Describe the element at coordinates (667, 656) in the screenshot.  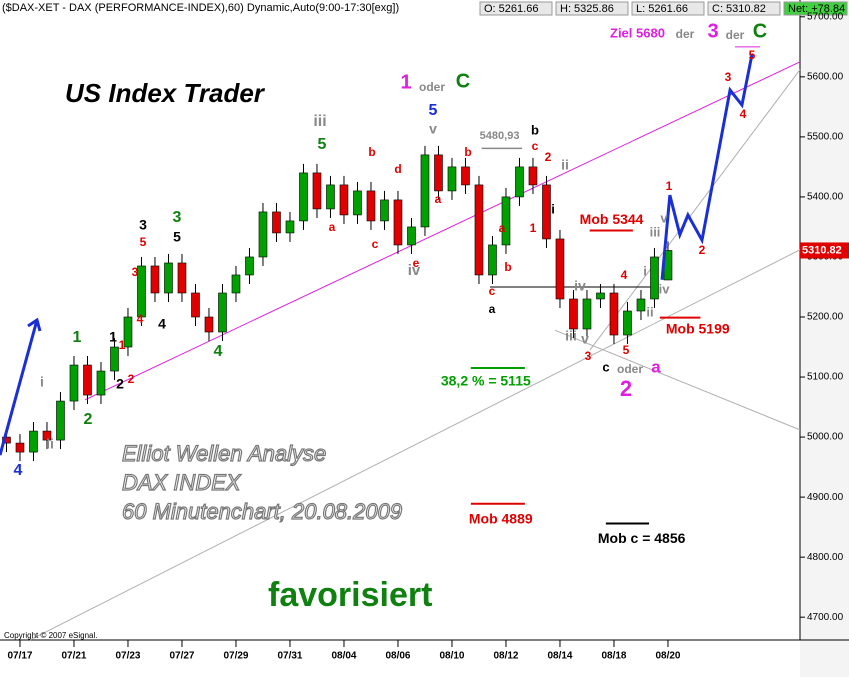
I see `x-tick-label: 08/20` at that location.